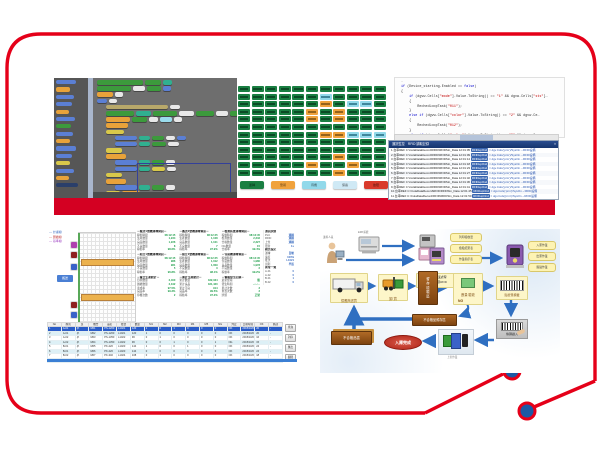  Describe the element at coordinates (290, 348) in the screenshot. I see `table-button: 匯出` at that location.